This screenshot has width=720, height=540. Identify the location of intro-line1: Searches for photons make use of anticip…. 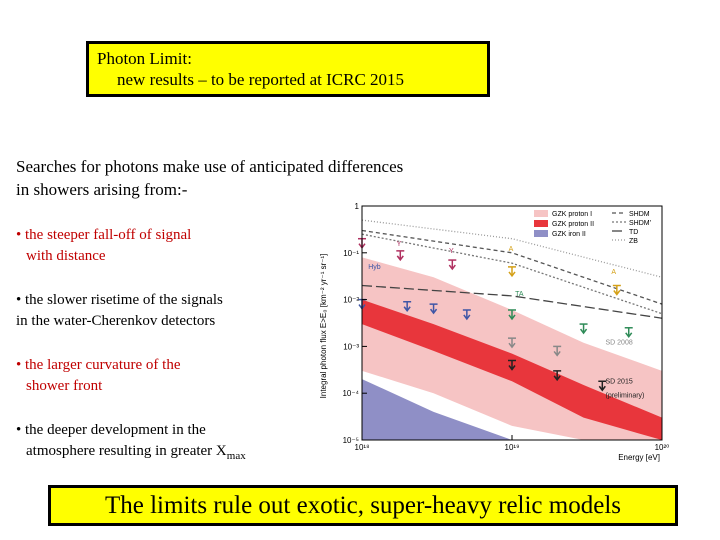
(210, 166).